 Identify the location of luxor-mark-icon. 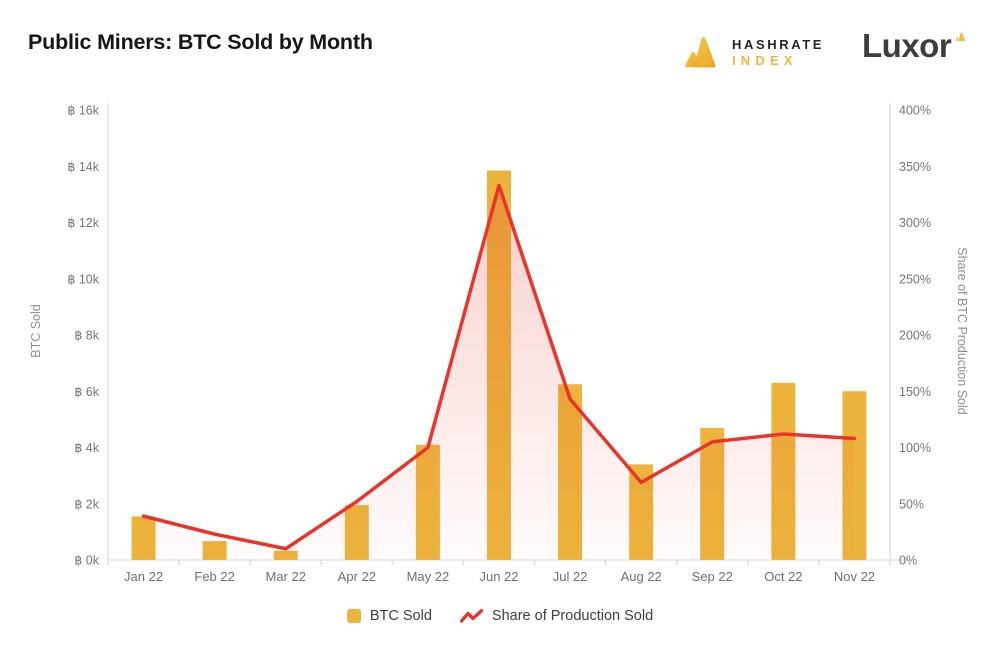
(960, 36).